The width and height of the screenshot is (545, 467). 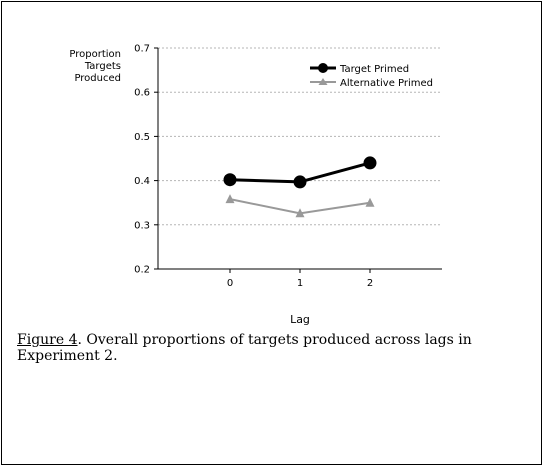 I want to click on figure-label: Figure 4, so click(x=47, y=340).